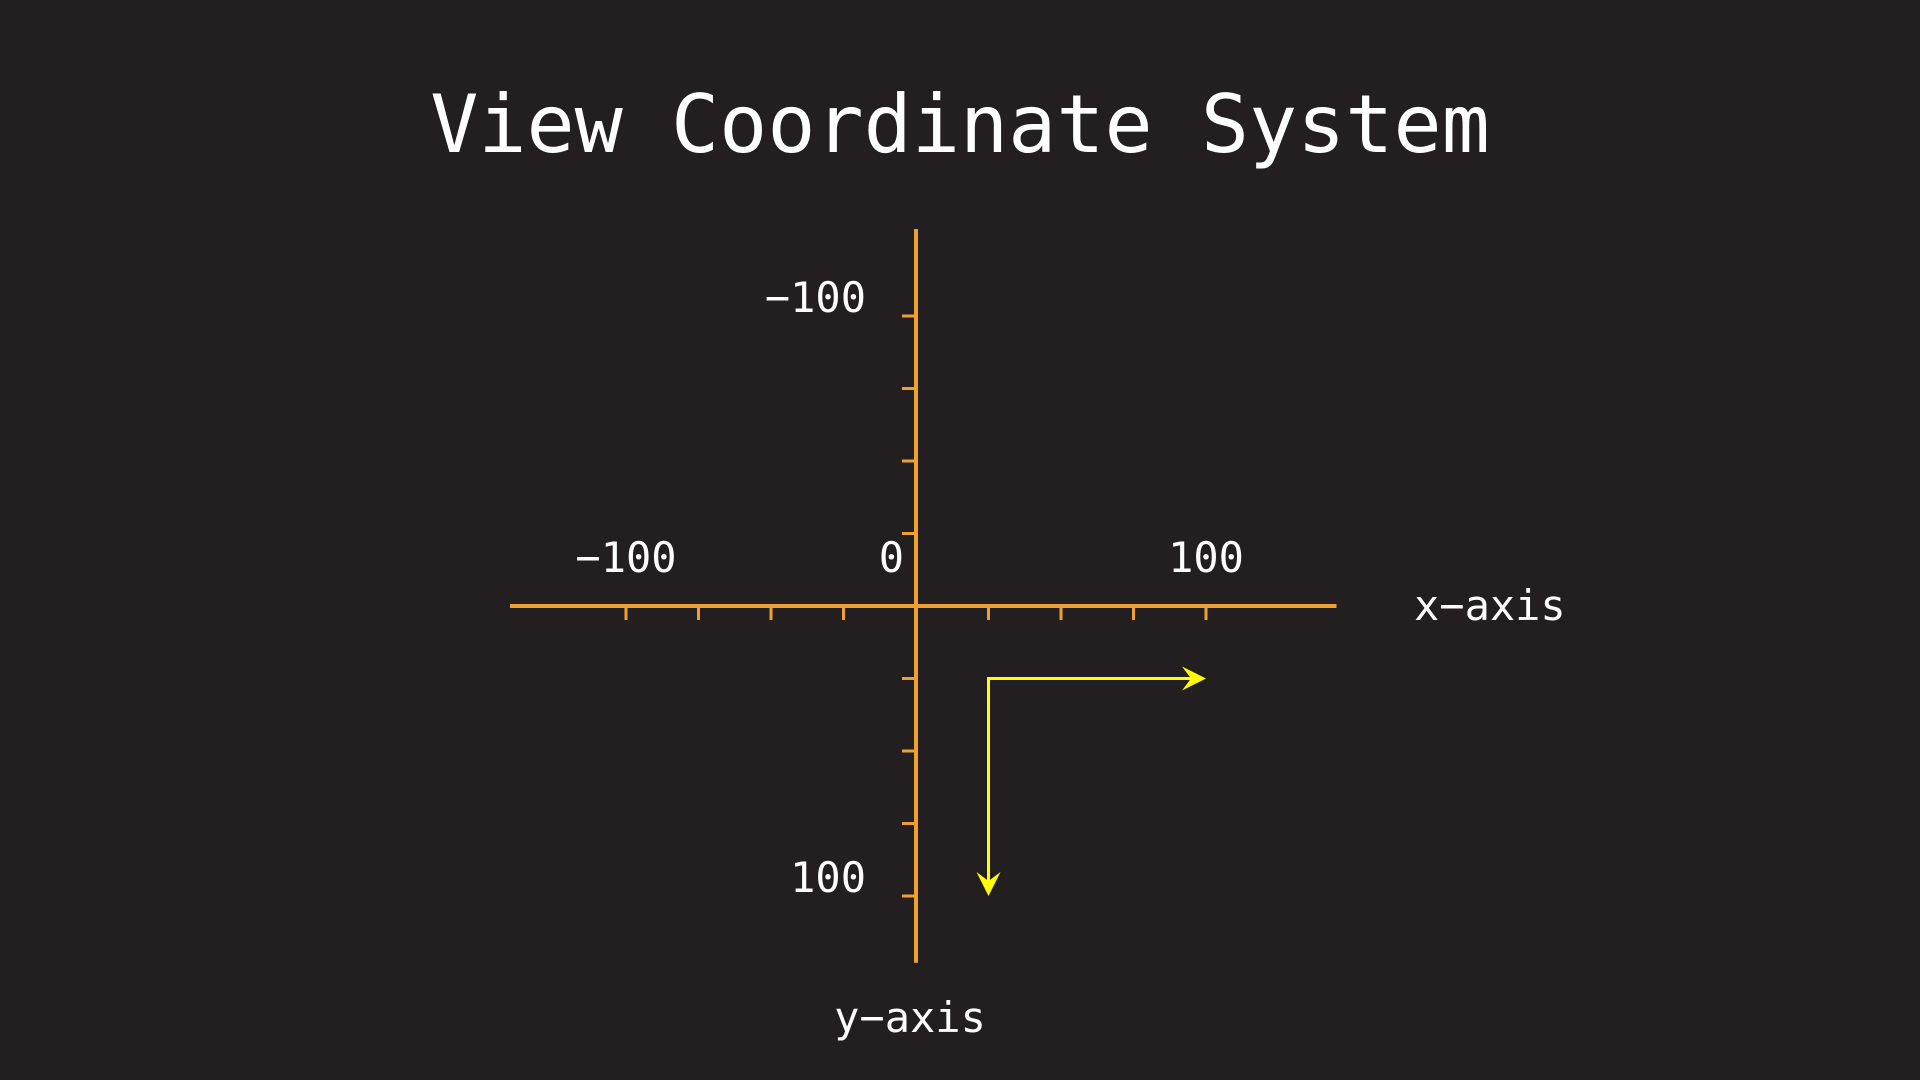  What do you see at coordinates (815, 297) in the screenshot?
I see `y-tick-label: −100` at bounding box center [815, 297].